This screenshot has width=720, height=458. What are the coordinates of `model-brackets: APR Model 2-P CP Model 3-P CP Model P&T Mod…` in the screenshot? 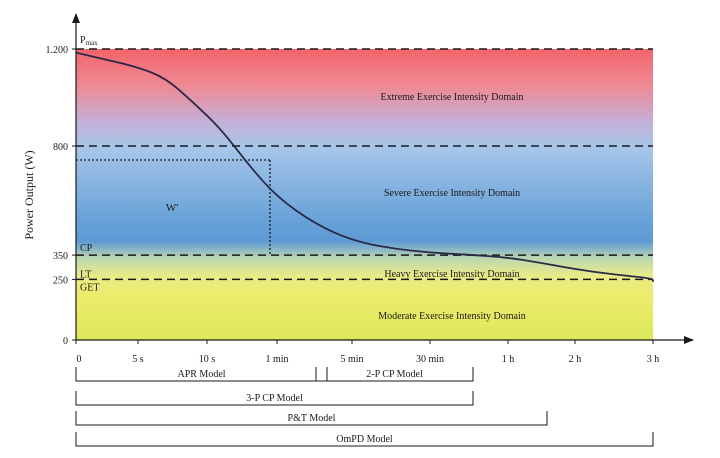 It's located at (364, 407).